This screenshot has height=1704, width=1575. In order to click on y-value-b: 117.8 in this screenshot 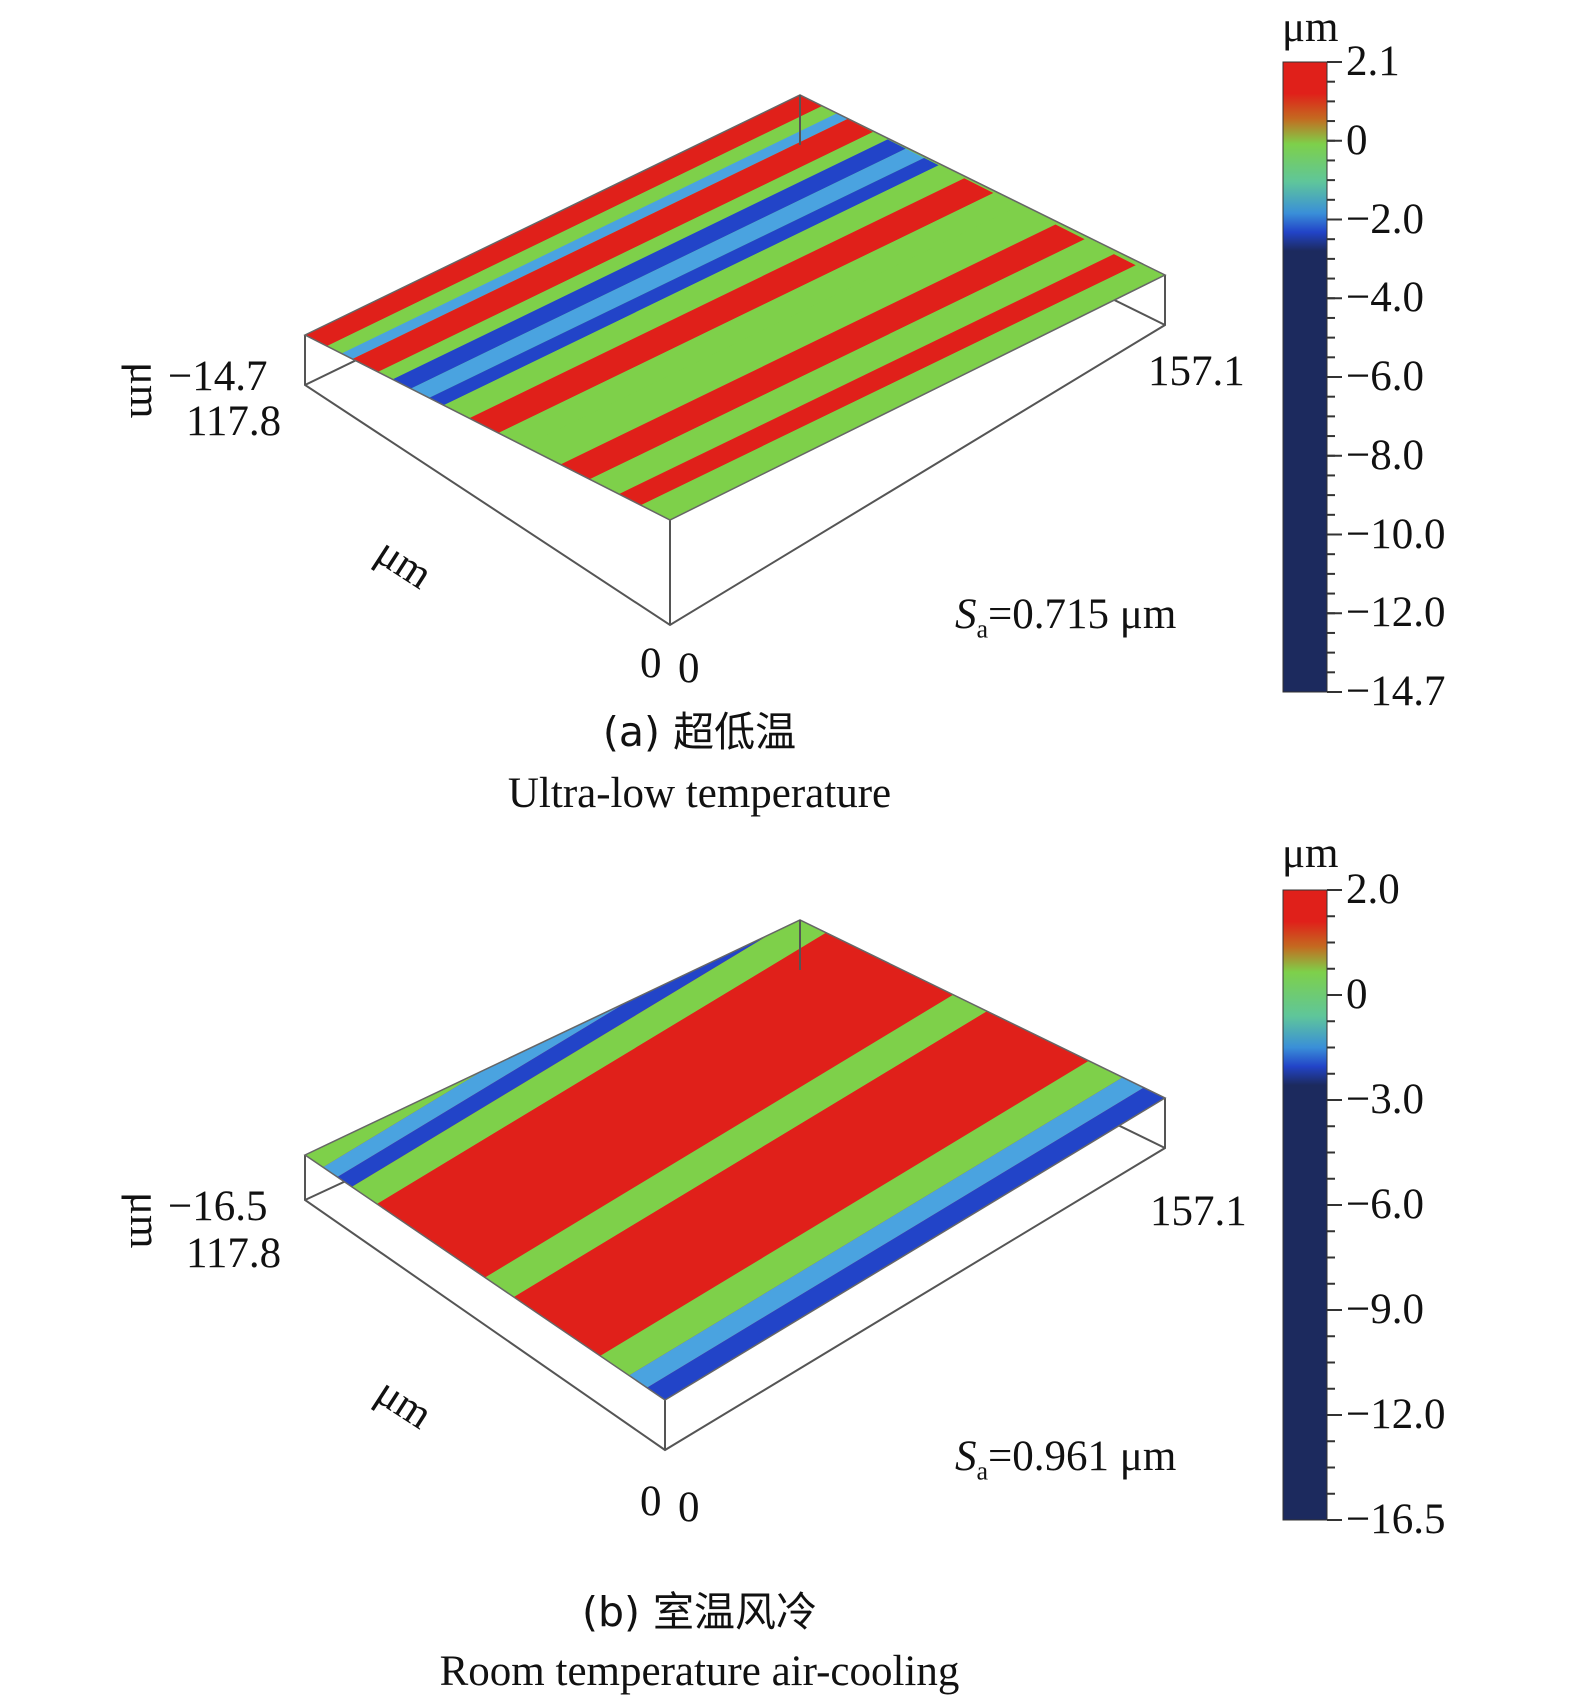, I will do `click(234, 1253)`.